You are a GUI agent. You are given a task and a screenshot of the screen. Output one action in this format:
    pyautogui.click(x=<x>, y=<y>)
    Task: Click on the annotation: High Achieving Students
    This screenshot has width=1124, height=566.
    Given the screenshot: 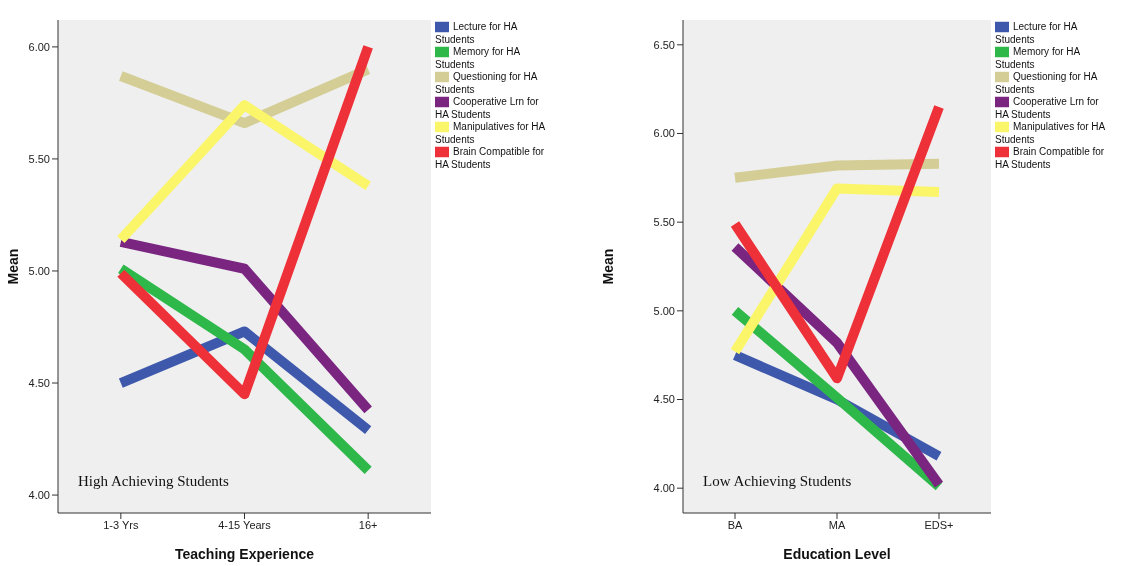 What is the action you would take?
    pyautogui.click(x=153, y=481)
    